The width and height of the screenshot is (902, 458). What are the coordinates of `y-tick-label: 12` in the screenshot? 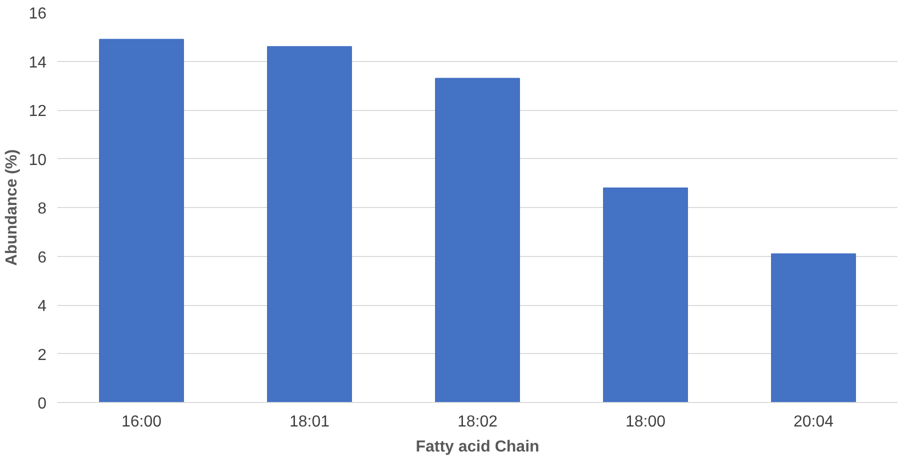 It's located at (37, 111).